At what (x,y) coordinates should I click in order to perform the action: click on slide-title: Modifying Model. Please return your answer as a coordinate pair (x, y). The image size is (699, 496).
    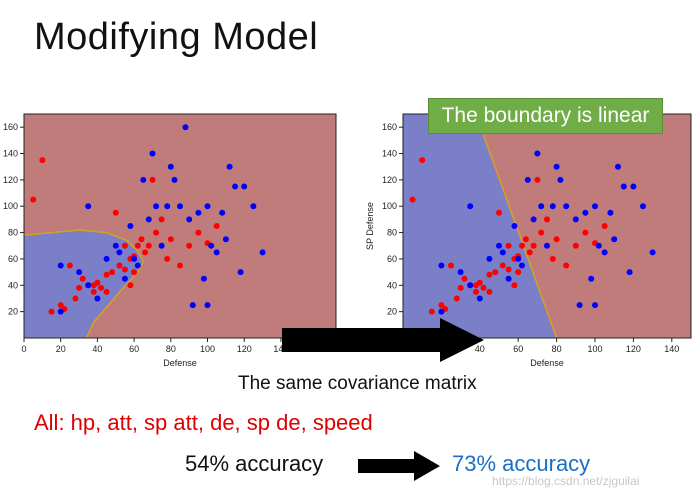
    Looking at the image, I should click on (176, 37).